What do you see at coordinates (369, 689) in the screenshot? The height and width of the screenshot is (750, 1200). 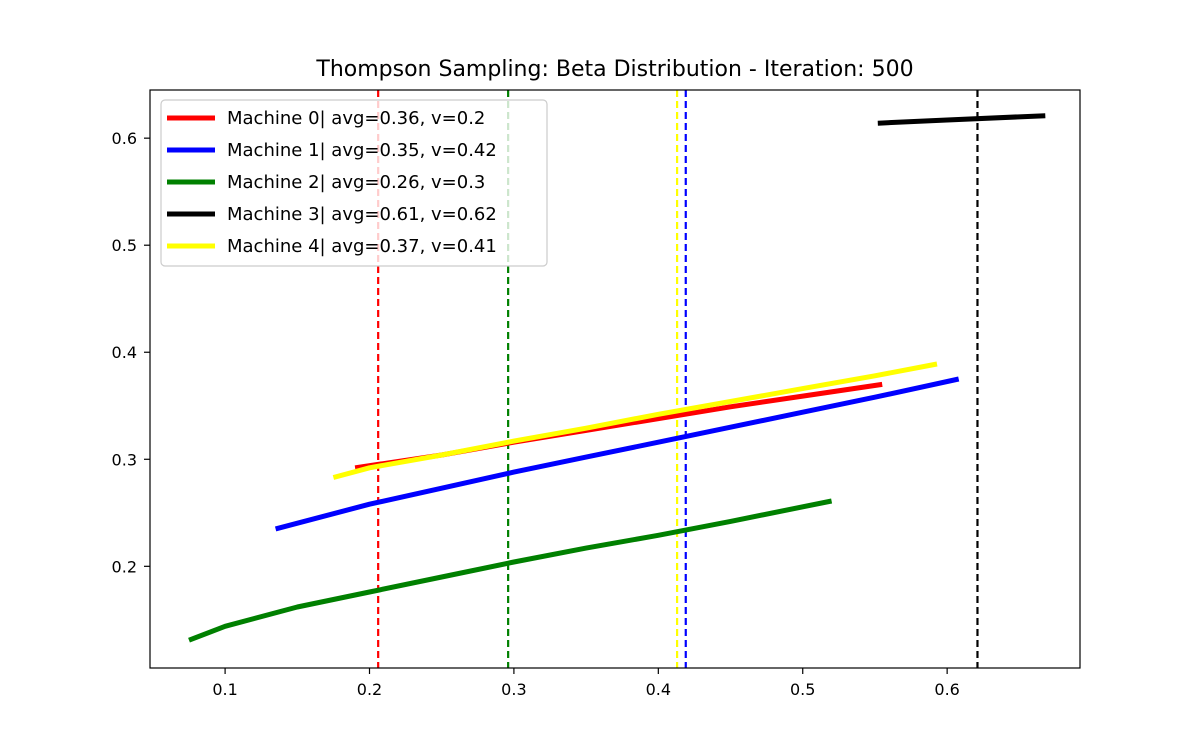 I see `x-tick-label: 0.2` at bounding box center [369, 689].